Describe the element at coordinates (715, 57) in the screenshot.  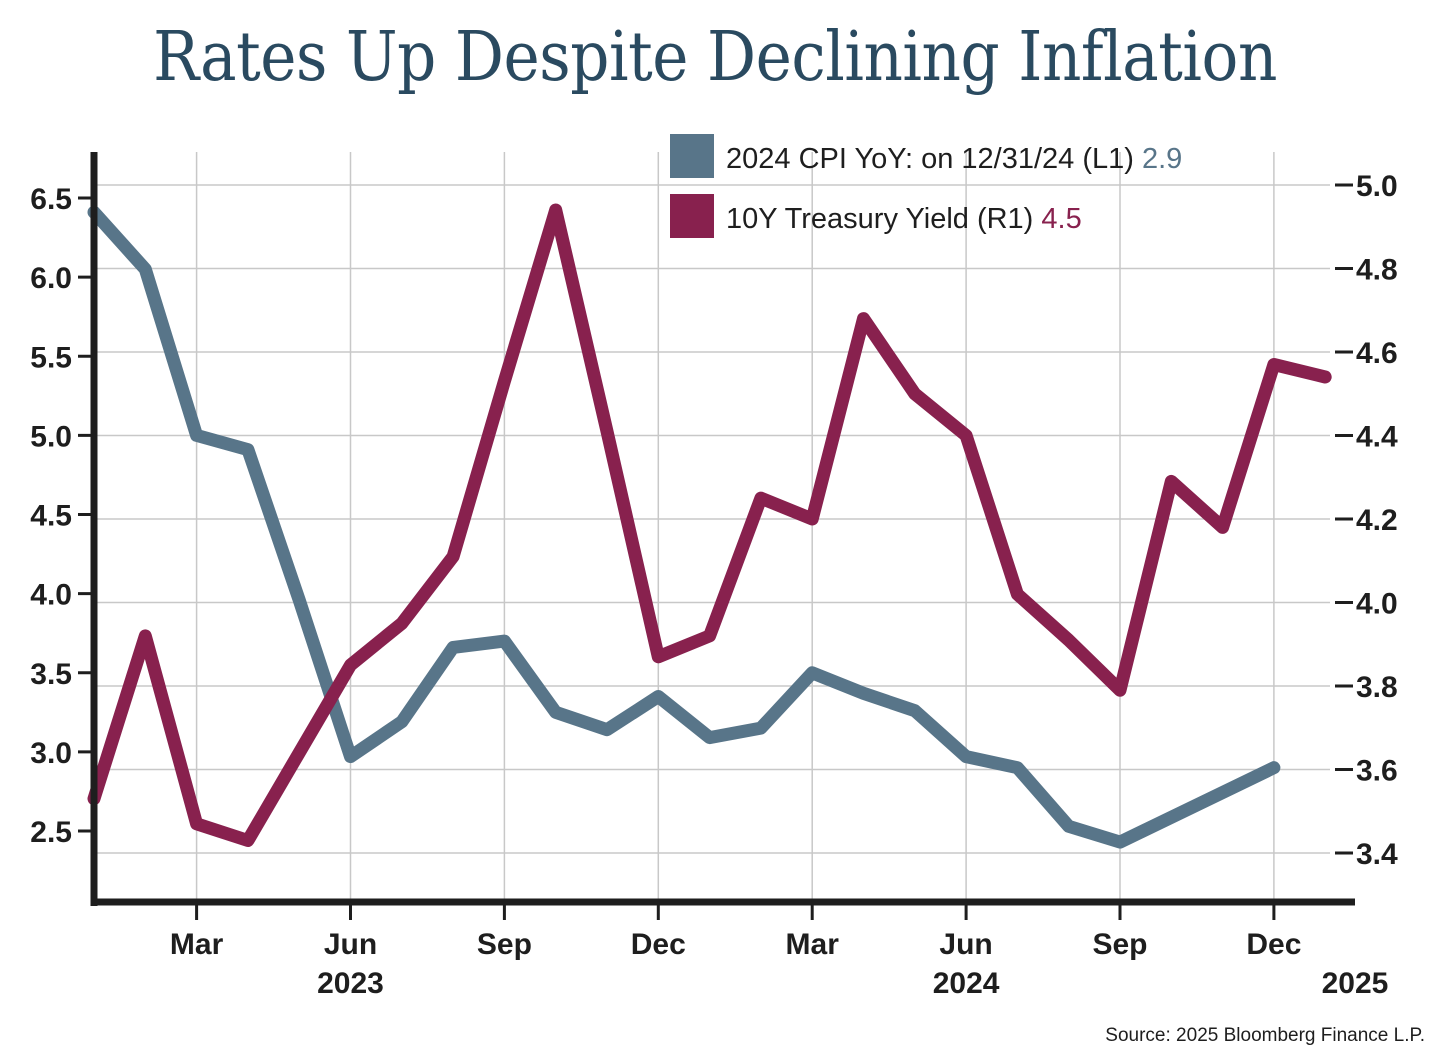
I see `chart-title: Rates Up Despite Declining Inflation` at that location.